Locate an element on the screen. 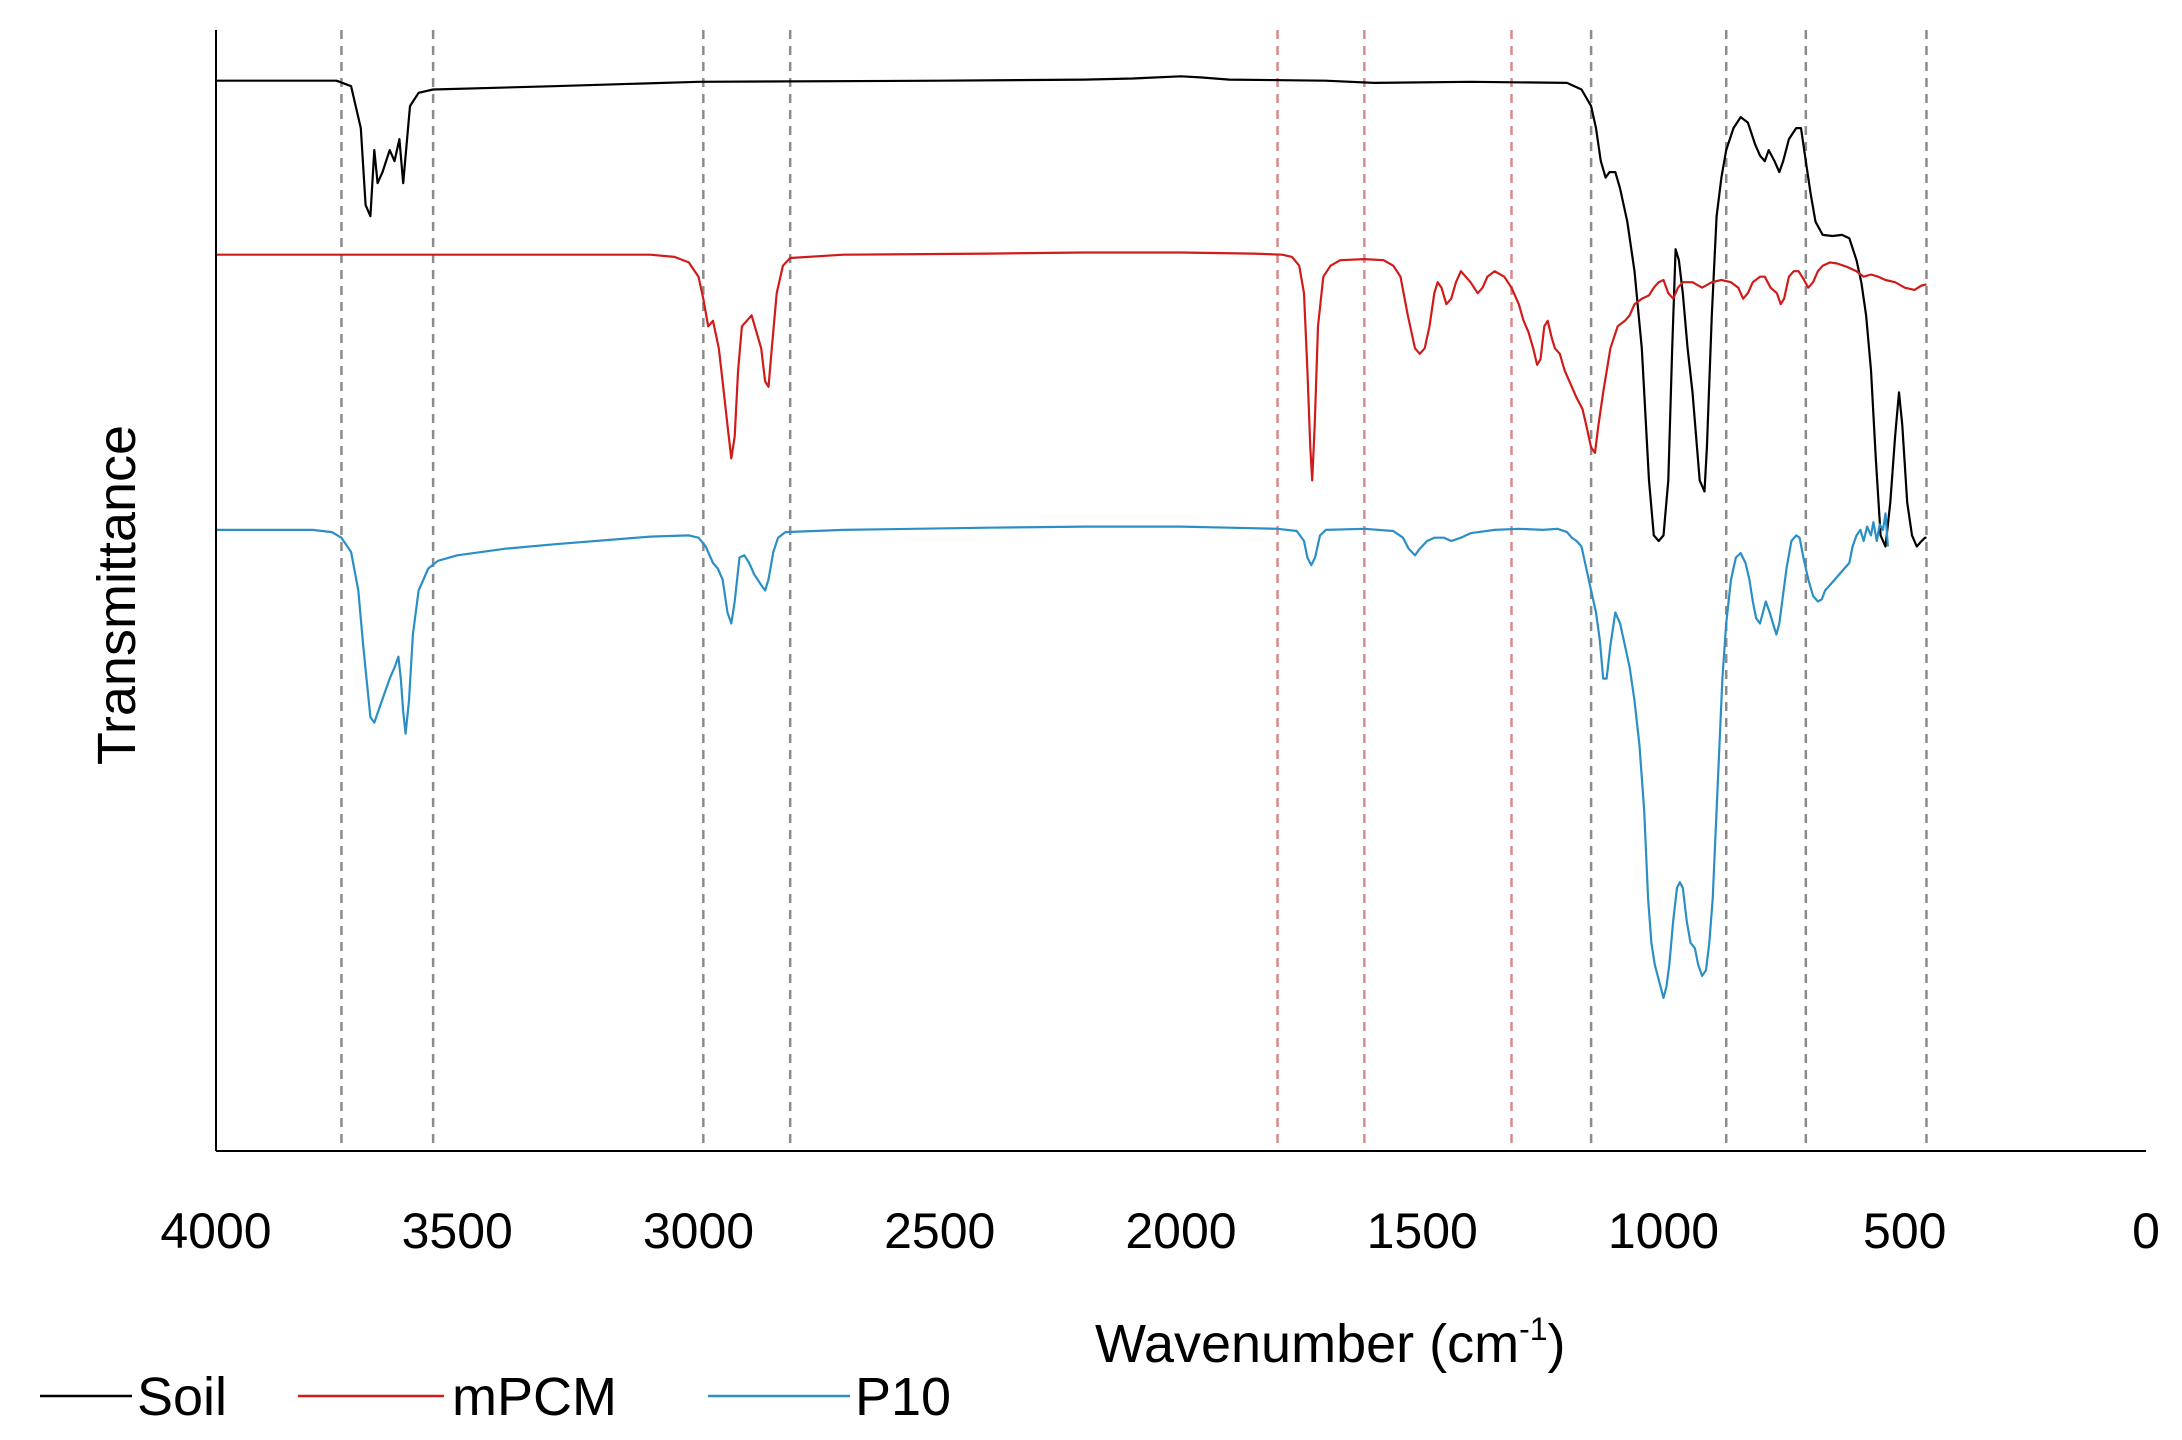 The image size is (2182, 1440). legend-label-soil: Soil is located at coordinates (182, 1397).